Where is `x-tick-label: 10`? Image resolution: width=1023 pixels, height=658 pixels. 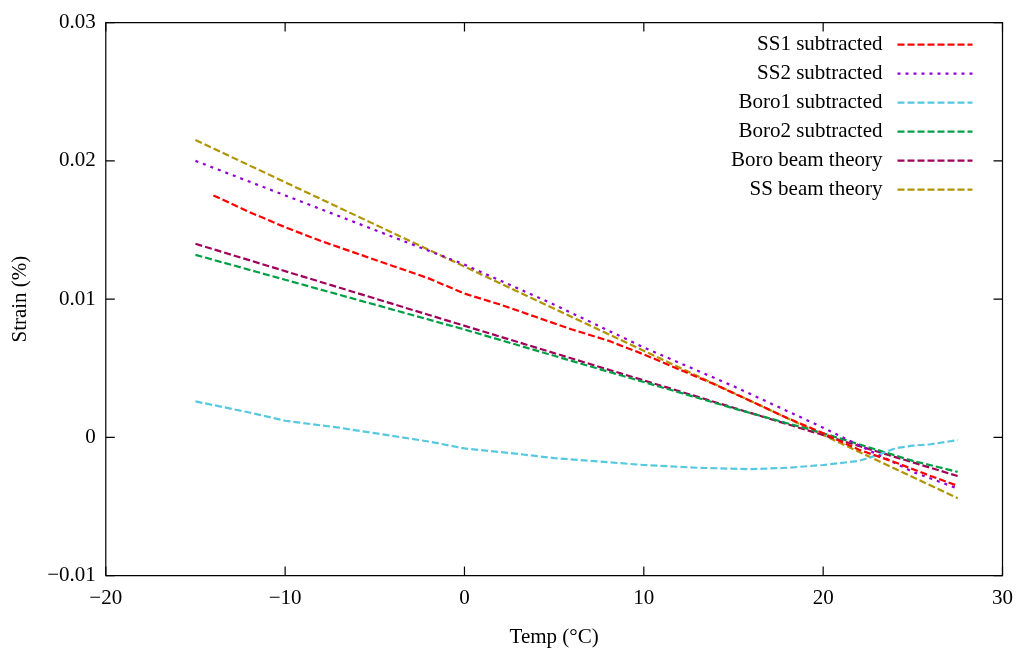
x-tick-label: 10 is located at coordinates (644, 596).